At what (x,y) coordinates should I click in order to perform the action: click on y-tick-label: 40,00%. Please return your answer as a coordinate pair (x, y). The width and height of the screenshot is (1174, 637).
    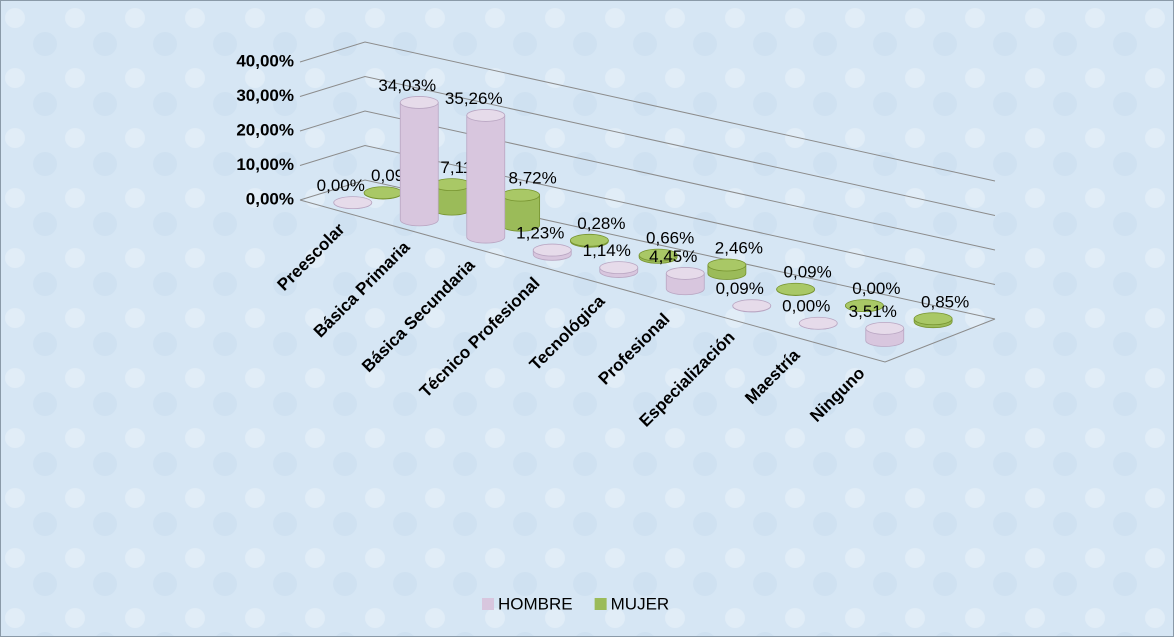
    Looking at the image, I should click on (265, 60).